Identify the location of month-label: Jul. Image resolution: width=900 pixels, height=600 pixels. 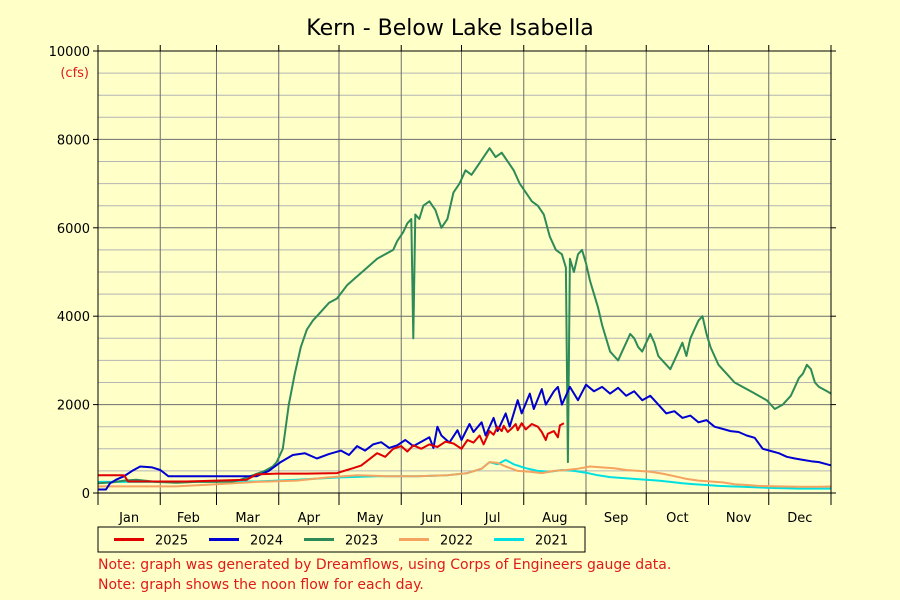
(492, 518).